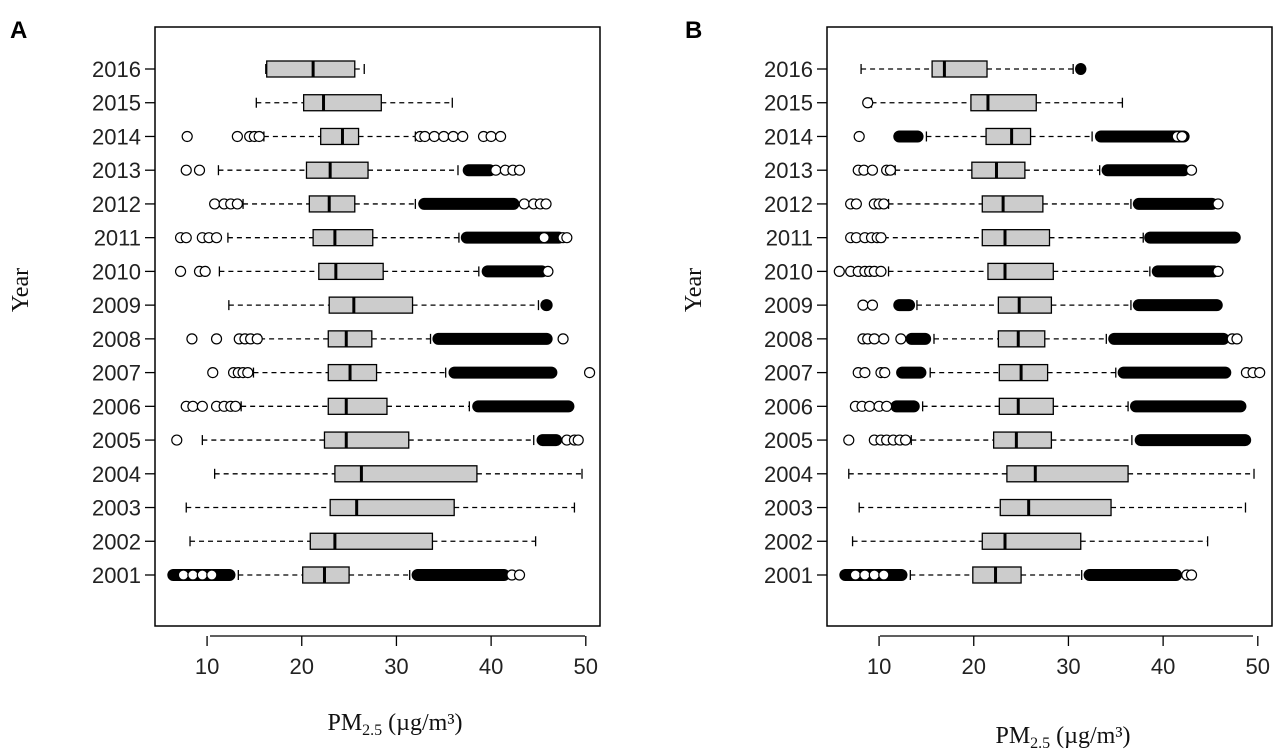 Image resolution: width=1275 pixels, height=753 pixels. What do you see at coordinates (116, 339) in the screenshot?
I see `y-tick-label: 2008` at bounding box center [116, 339].